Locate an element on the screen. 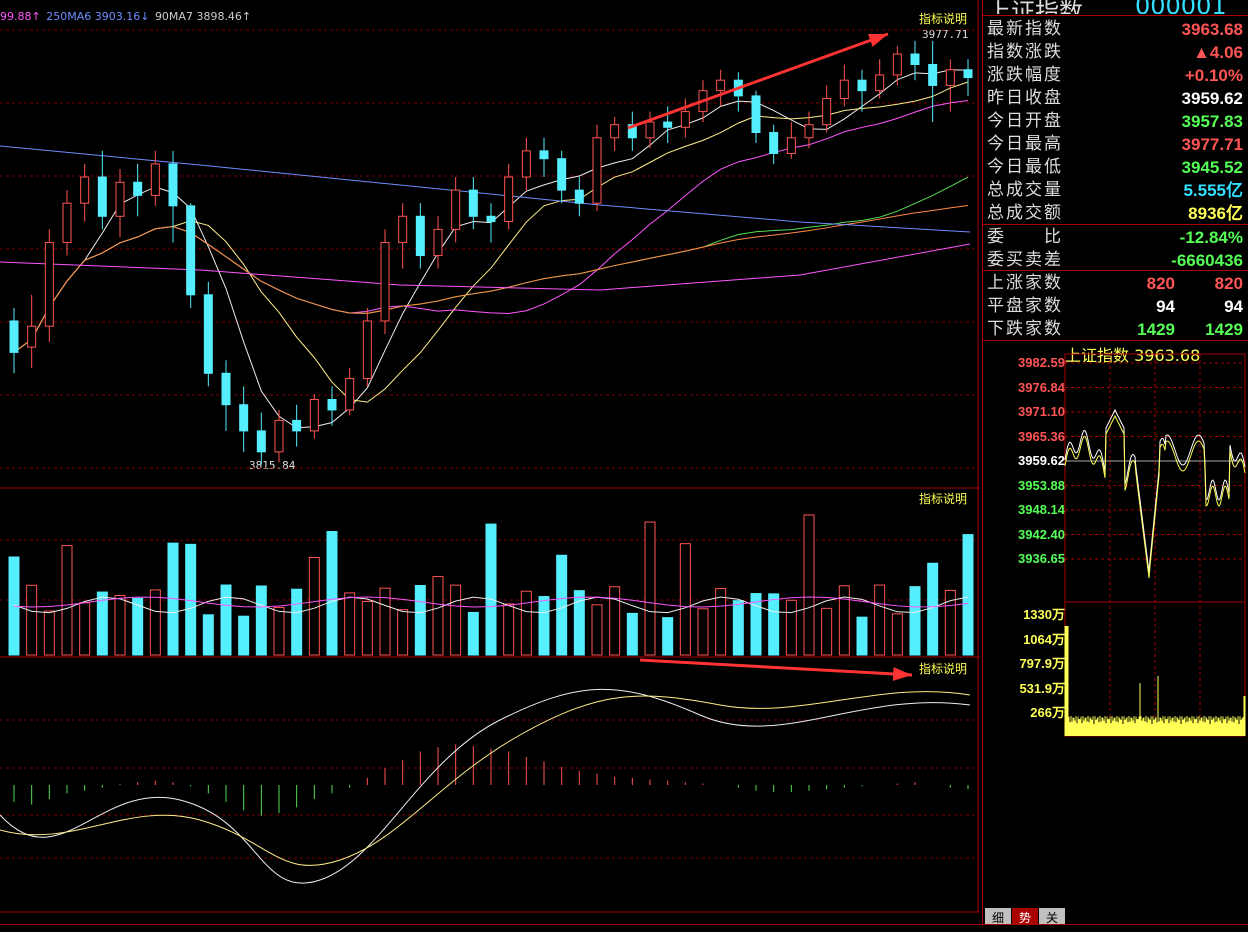 This screenshot has height=932, width=1248. trend-arrow-price is located at coordinates (758, 81).